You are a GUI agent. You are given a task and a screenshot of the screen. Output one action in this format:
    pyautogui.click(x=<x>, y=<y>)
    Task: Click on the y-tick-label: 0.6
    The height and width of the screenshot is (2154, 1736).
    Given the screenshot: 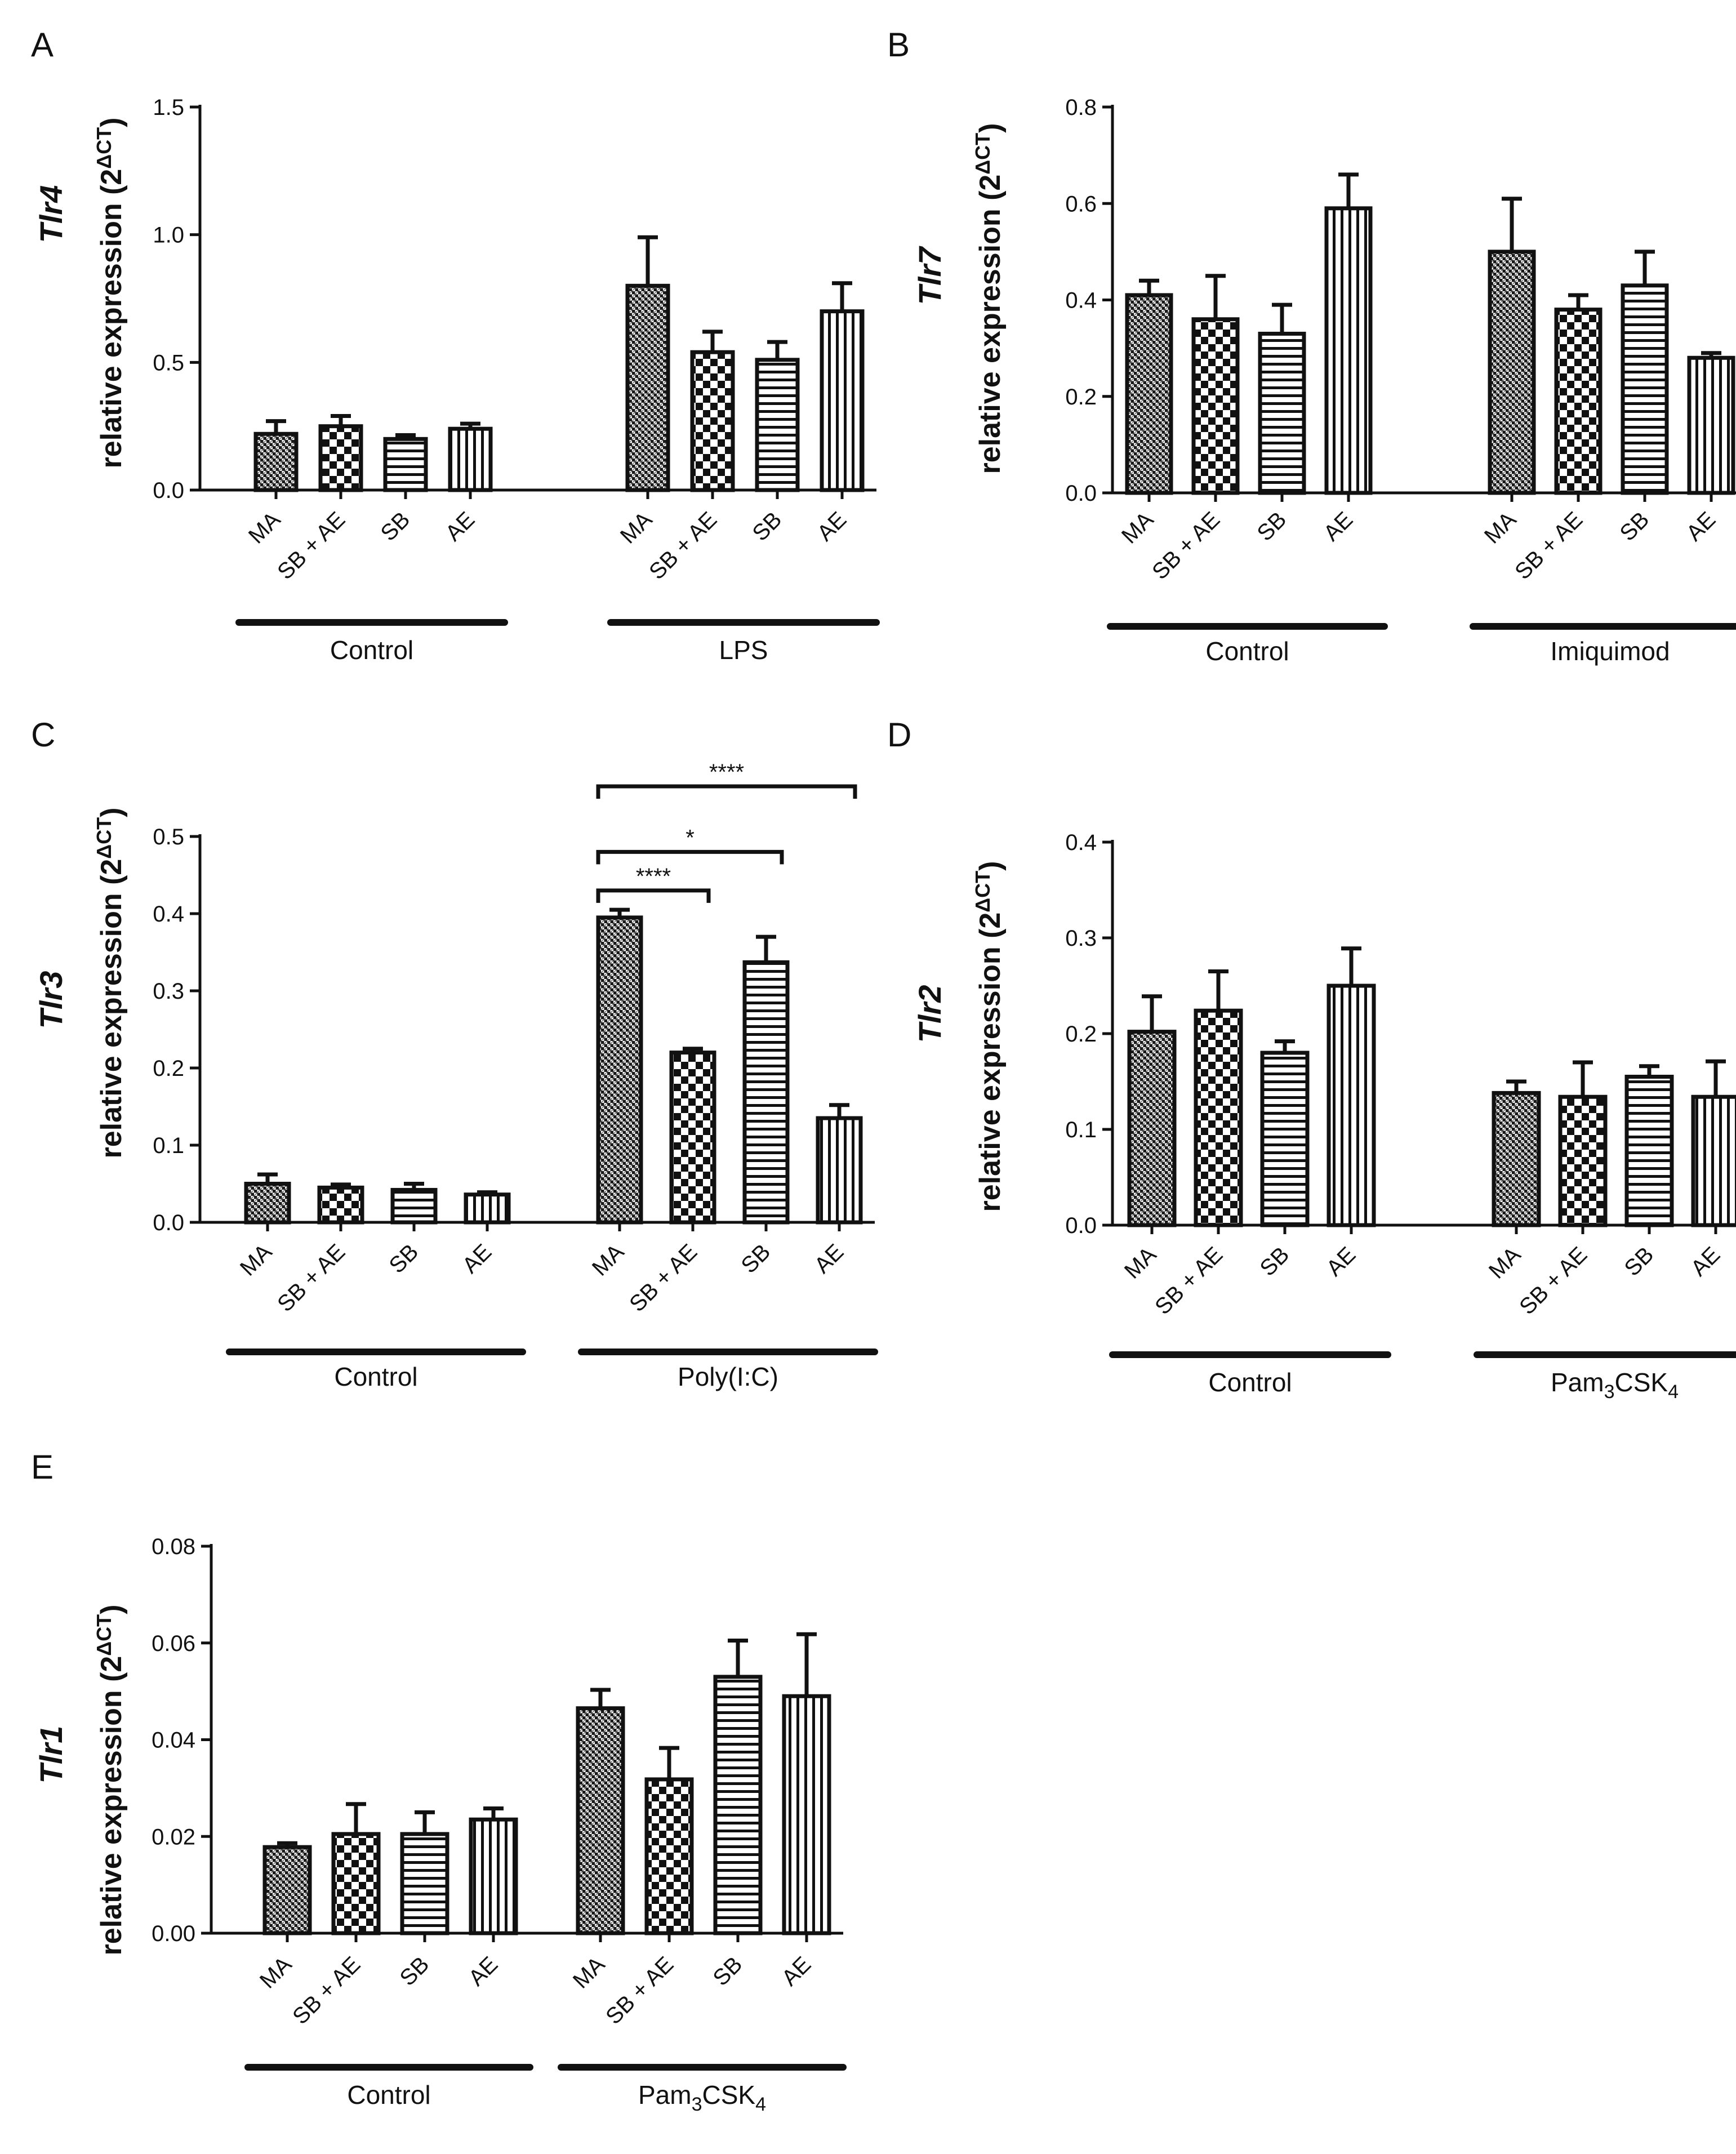 What is the action you would take?
    pyautogui.click(x=1081, y=204)
    